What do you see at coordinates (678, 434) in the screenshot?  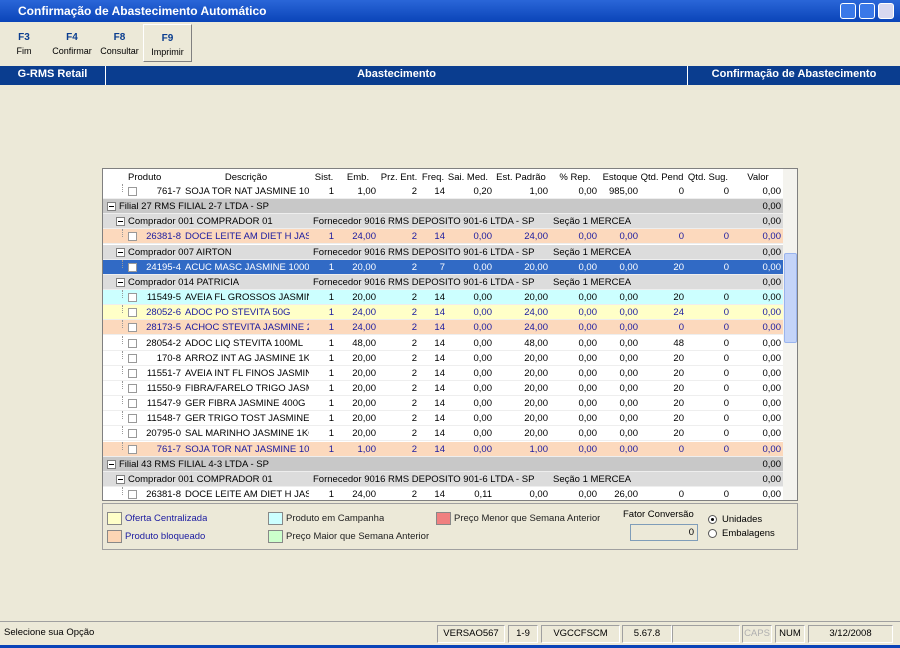 I see `cell-10: 20` at bounding box center [678, 434].